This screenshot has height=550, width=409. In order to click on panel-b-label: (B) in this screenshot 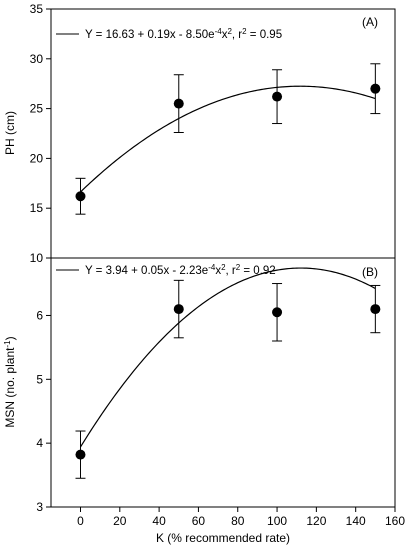, I will do `click(370, 272)`.